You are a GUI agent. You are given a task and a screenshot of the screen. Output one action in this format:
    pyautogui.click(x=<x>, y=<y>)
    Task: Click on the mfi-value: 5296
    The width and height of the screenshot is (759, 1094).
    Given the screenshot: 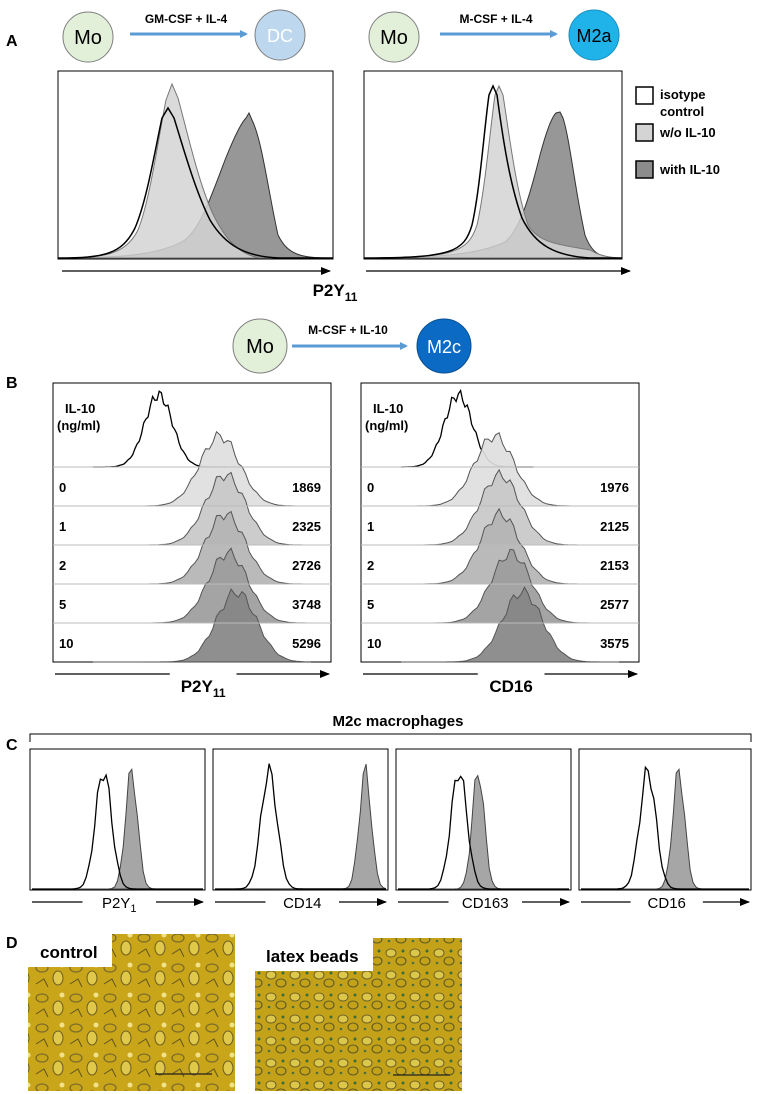 What is the action you would take?
    pyautogui.click(x=306, y=643)
    